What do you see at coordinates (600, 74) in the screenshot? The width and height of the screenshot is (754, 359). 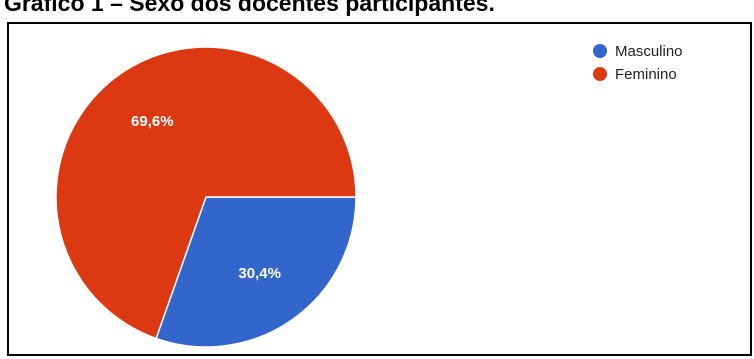 I see `legend-marker-feminino` at bounding box center [600, 74].